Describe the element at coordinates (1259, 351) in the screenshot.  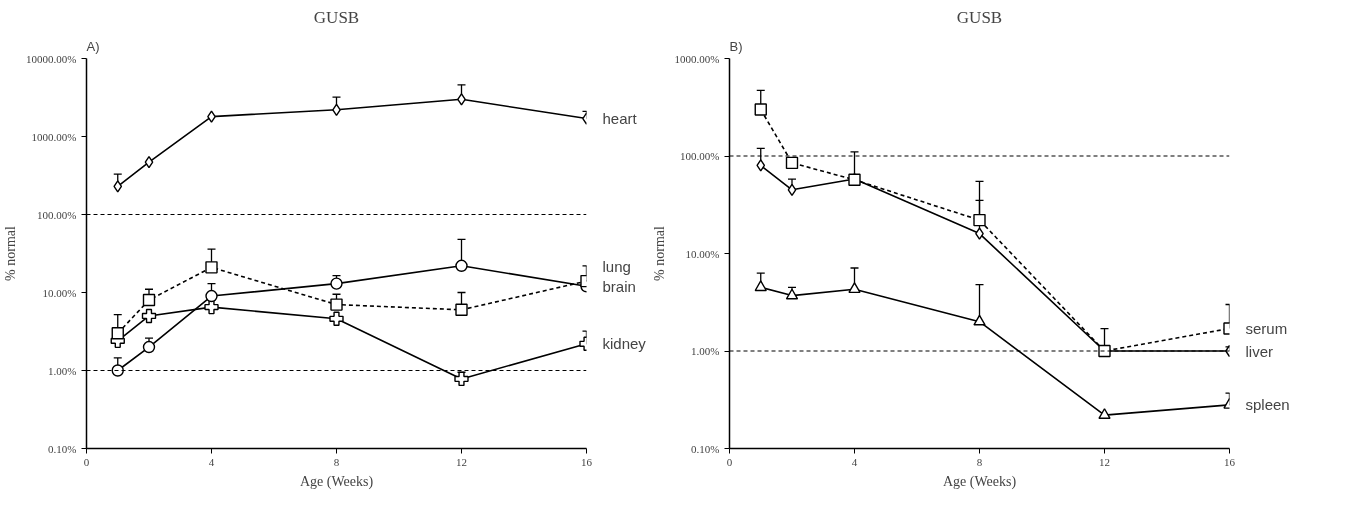
I see `series-label: liver` at that location.